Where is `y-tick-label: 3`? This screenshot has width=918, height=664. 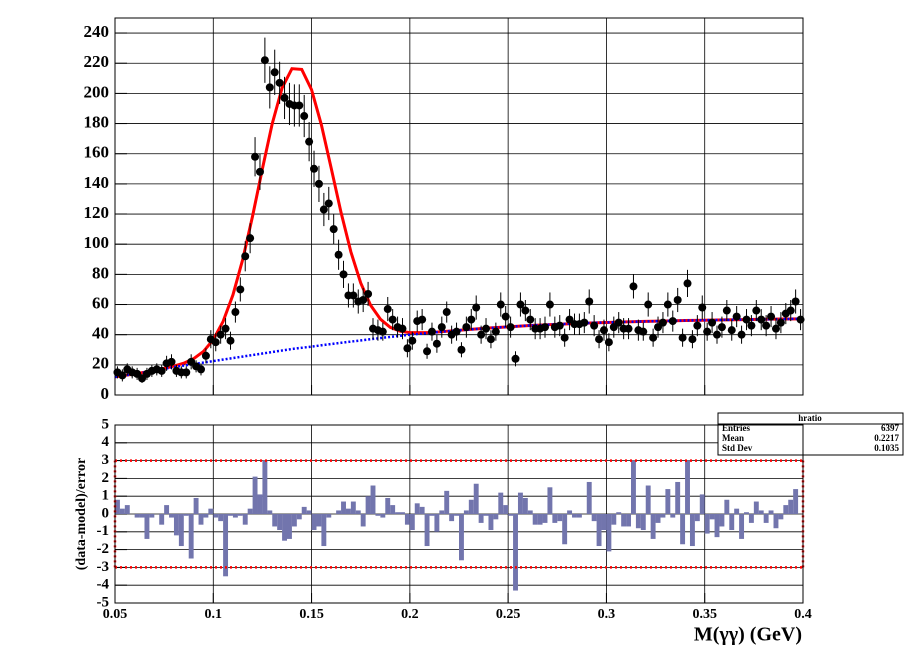
y-tick-label: 3 is located at coordinates (106, 460).